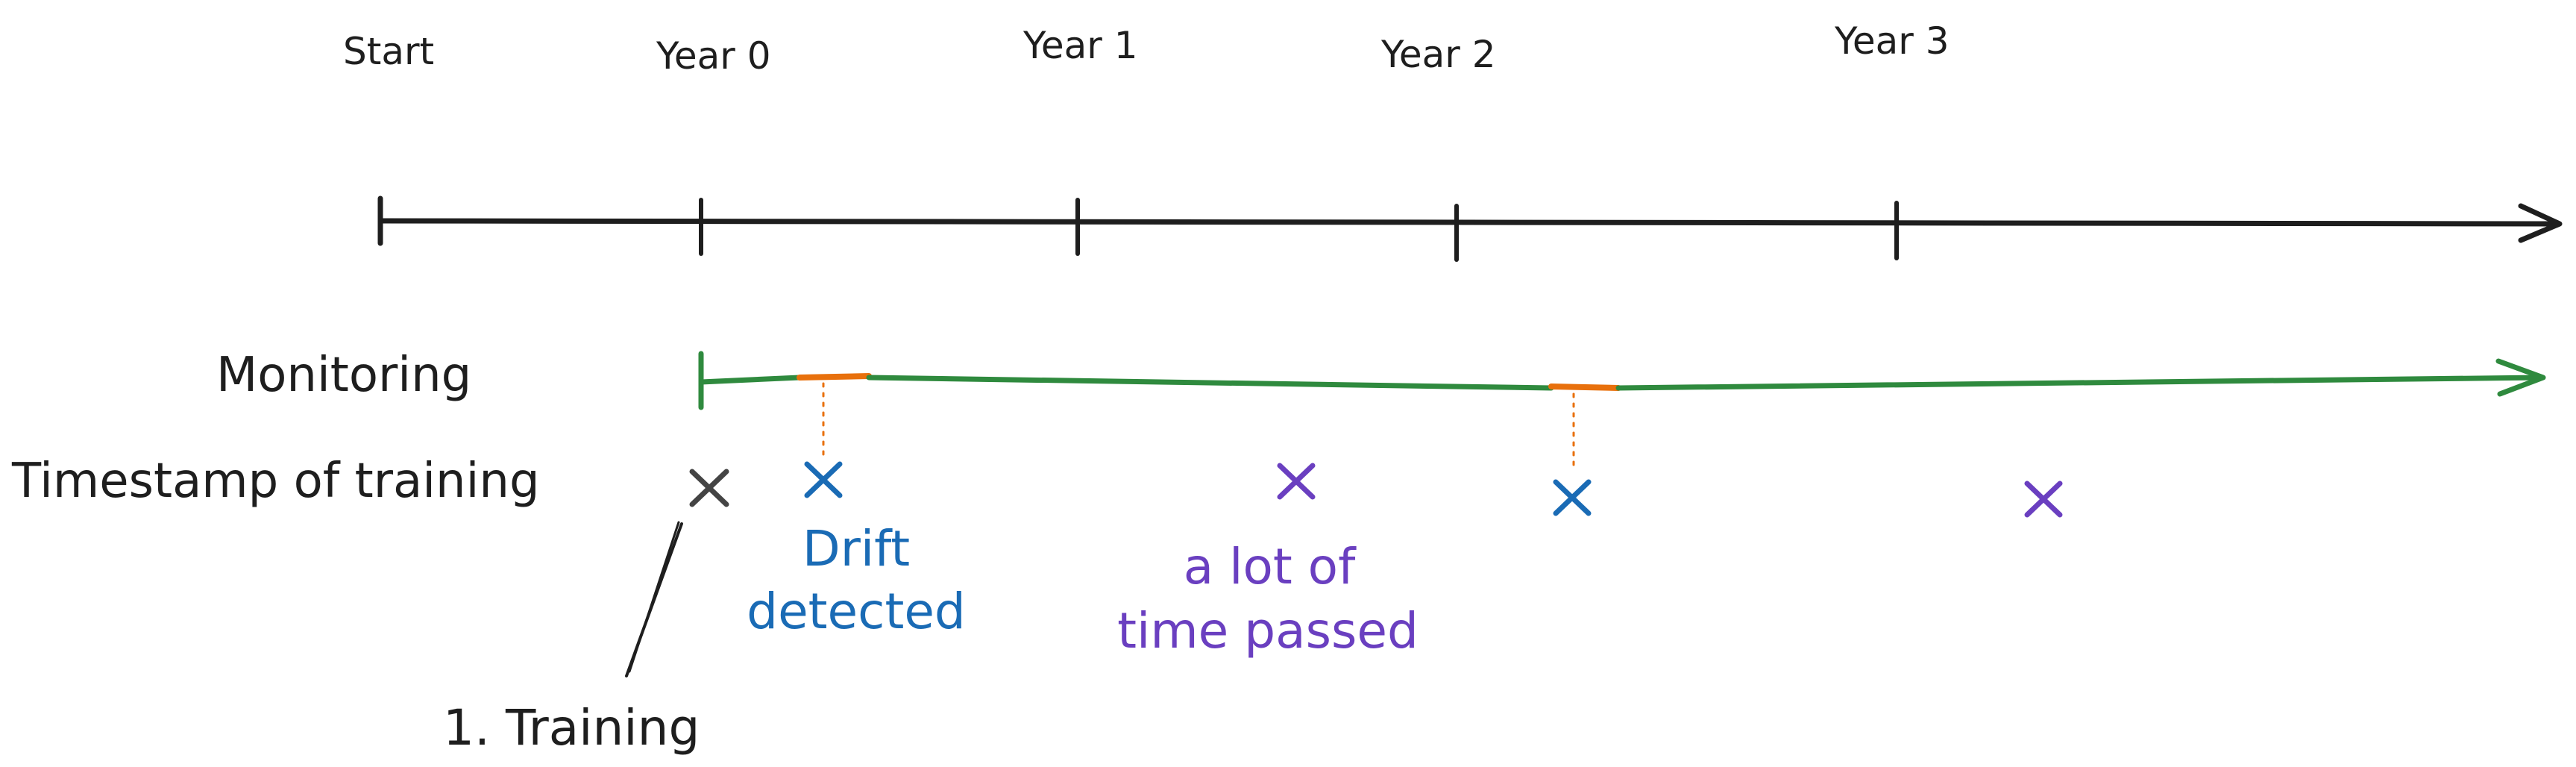  Describe the element at coordinates (572, 728) in the screenshot. I see `training-annotation: 1. Training` at that location.